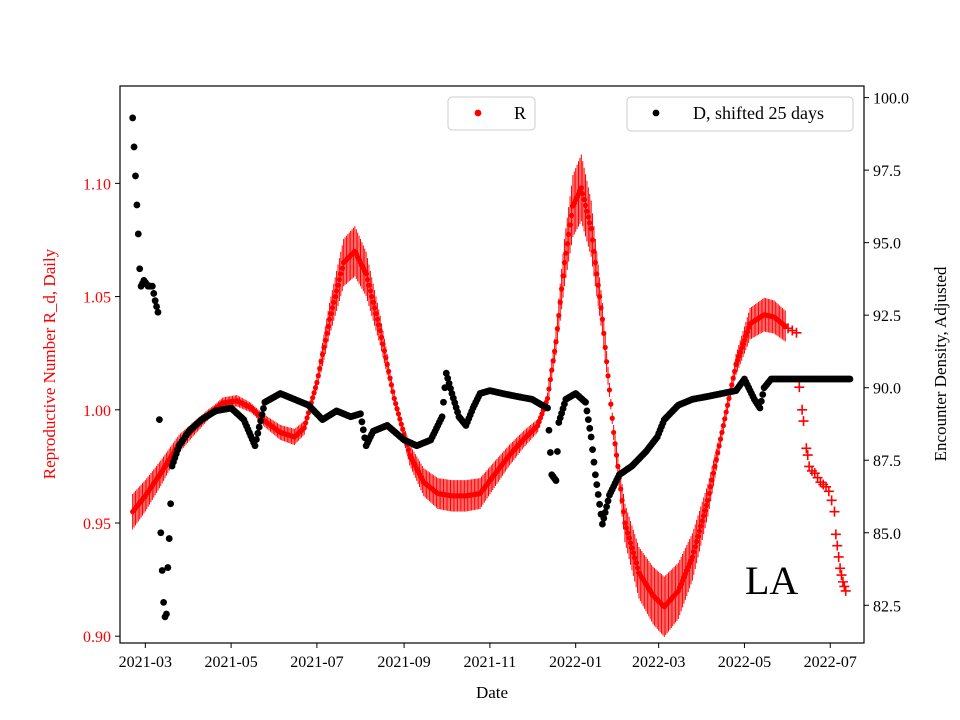 This screenshot has width=960, height=720. I want to click on right-y-tick-label: 95.0, so click(887, 244).